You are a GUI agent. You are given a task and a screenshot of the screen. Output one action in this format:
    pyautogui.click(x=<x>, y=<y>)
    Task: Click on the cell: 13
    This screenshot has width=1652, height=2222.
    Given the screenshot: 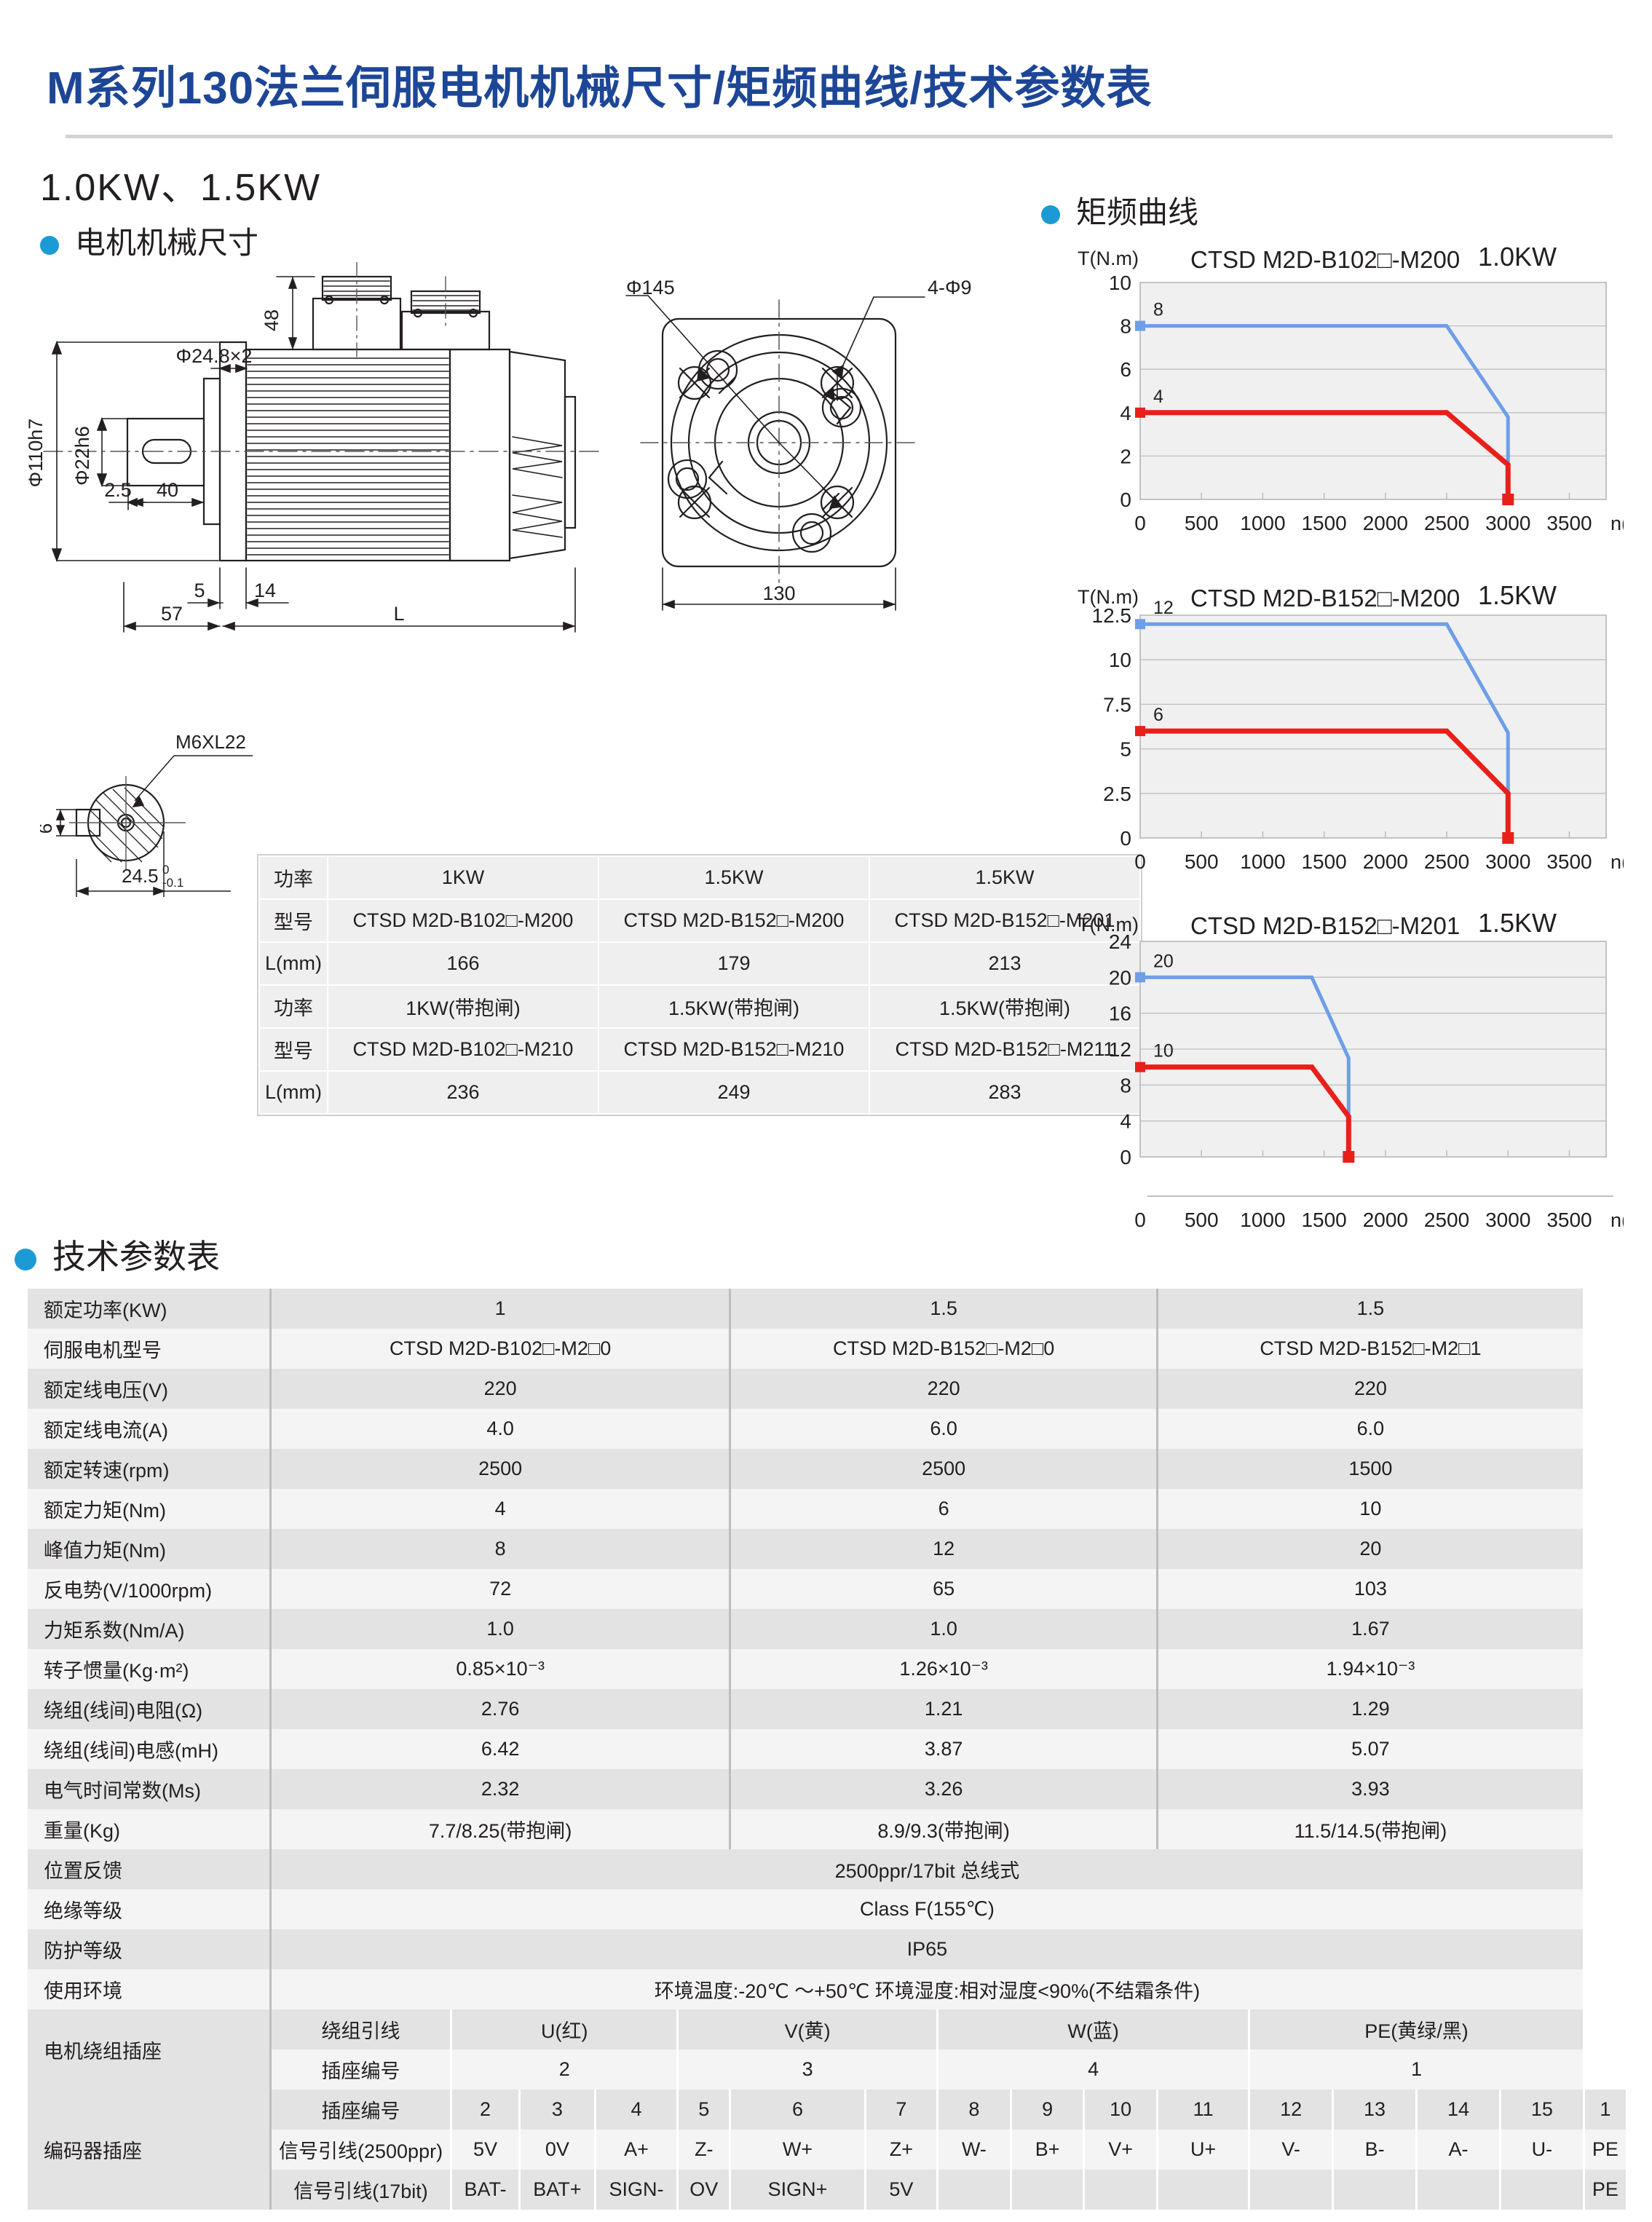 What is the action you would take?
    pyautogui.click(x=1375, y=2109)
    